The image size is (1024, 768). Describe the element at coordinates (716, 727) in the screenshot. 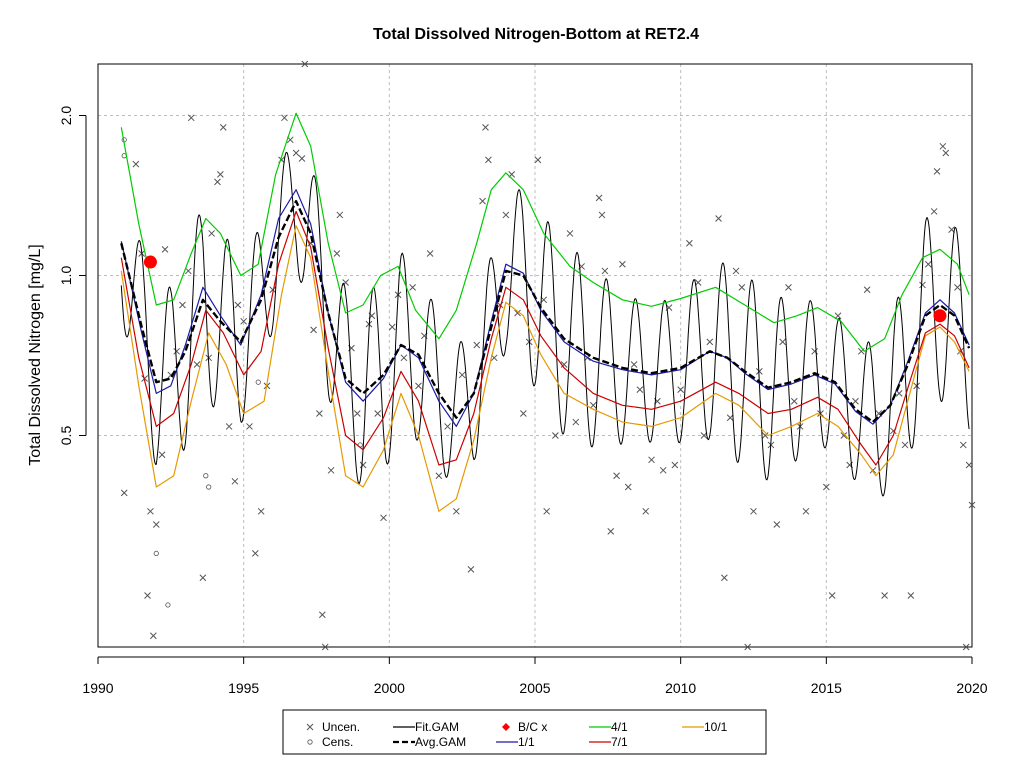

I see `legend-label: 10/1` at that location.